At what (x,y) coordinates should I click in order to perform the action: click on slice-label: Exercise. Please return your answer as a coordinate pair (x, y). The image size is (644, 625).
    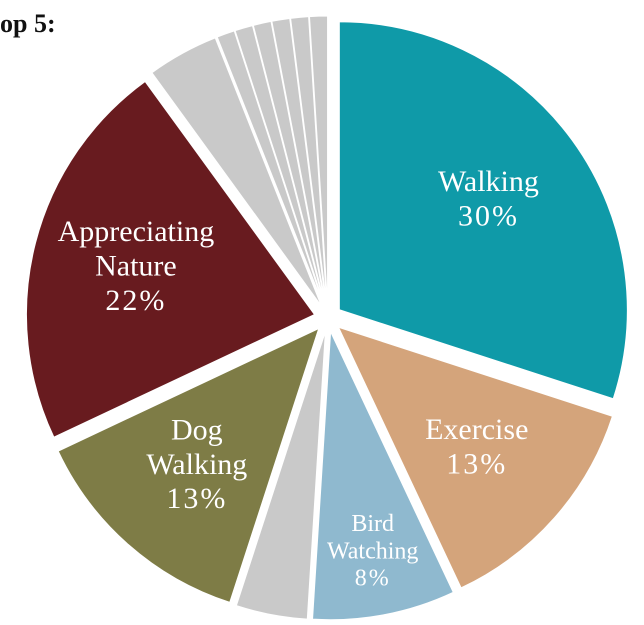
    Looking at the image, I should click on (476, 429).